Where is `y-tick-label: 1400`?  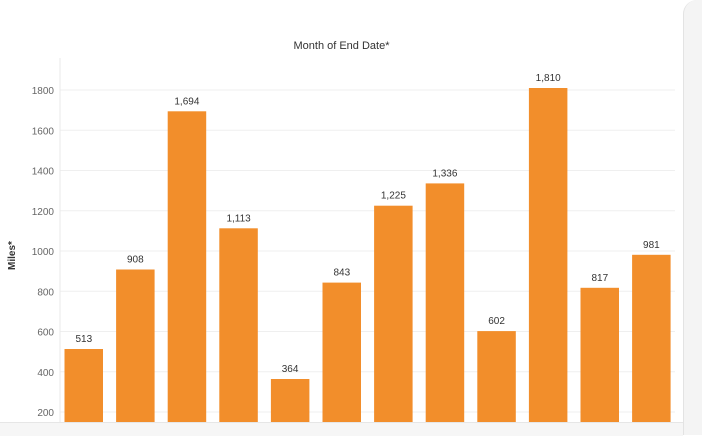 y-tick-label: 1400 is located at coordinates (43, 172).